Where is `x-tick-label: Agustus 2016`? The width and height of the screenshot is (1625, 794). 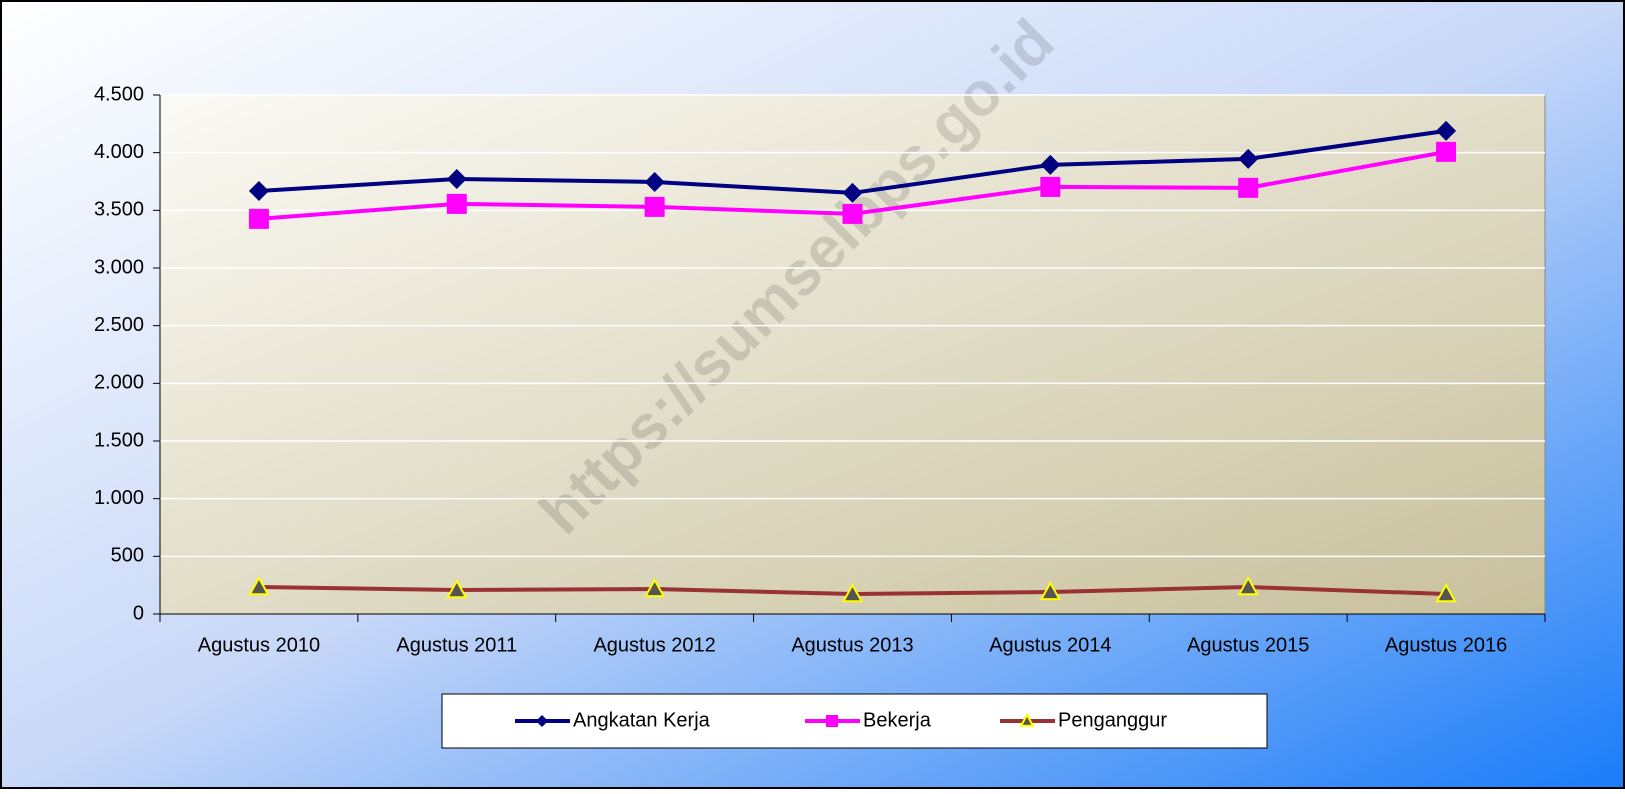
x-tick-label: Agustus 2016 is located at coordinates (1446, 645).